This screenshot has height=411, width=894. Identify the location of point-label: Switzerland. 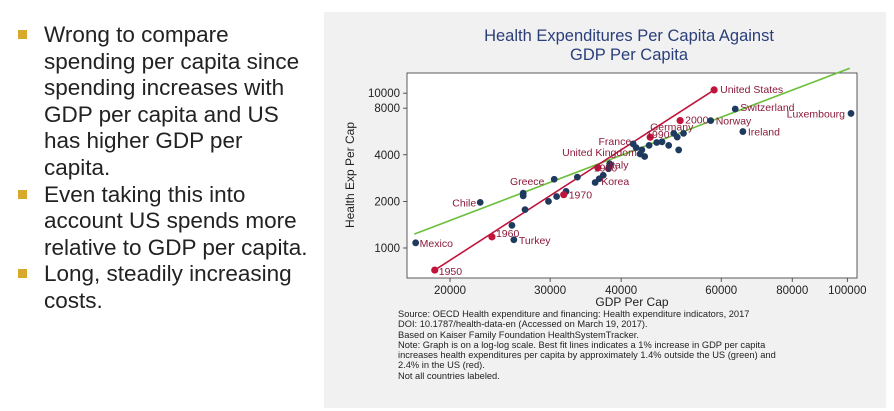
(767, 108).